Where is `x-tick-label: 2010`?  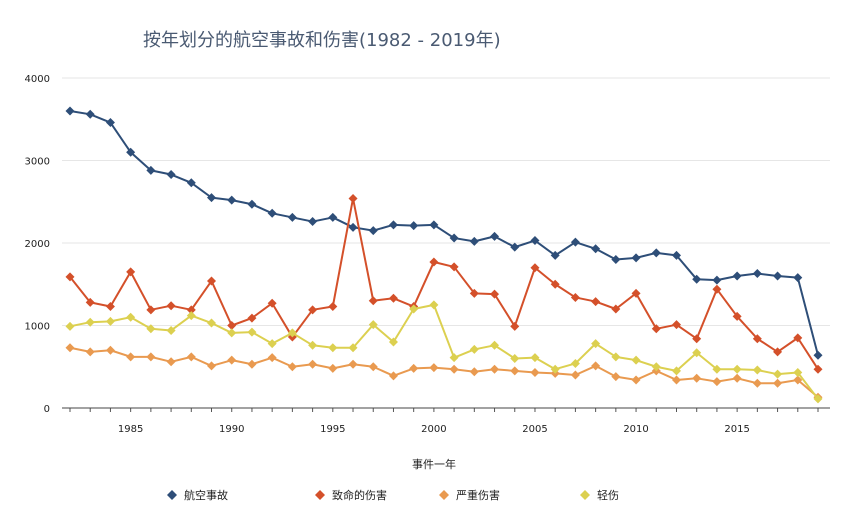
x-tick-label: 2010 is located at coordinates (635, 429).